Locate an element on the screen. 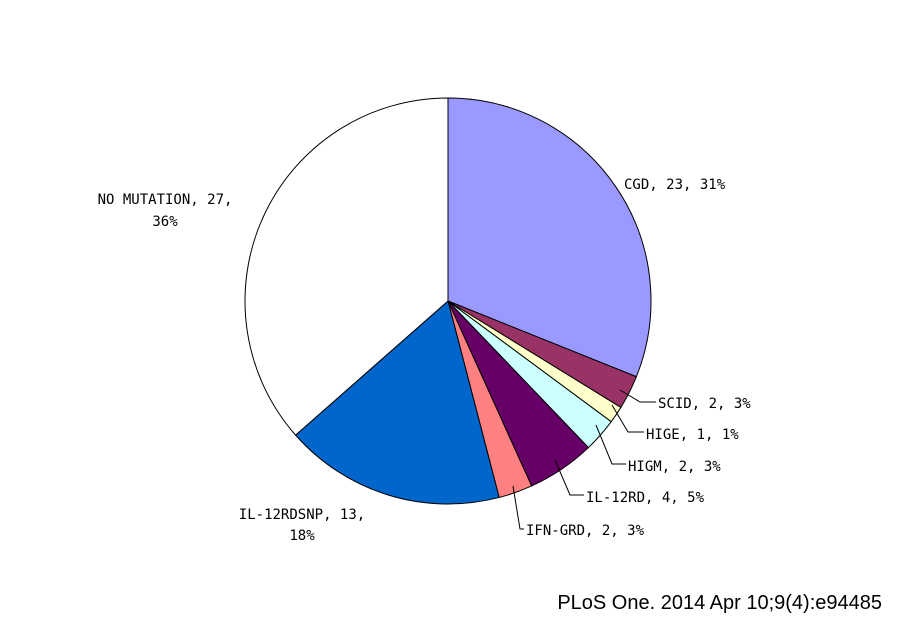 The image size is (906, 628). slice-label-line: 36% is located at coordinates (165, 222).